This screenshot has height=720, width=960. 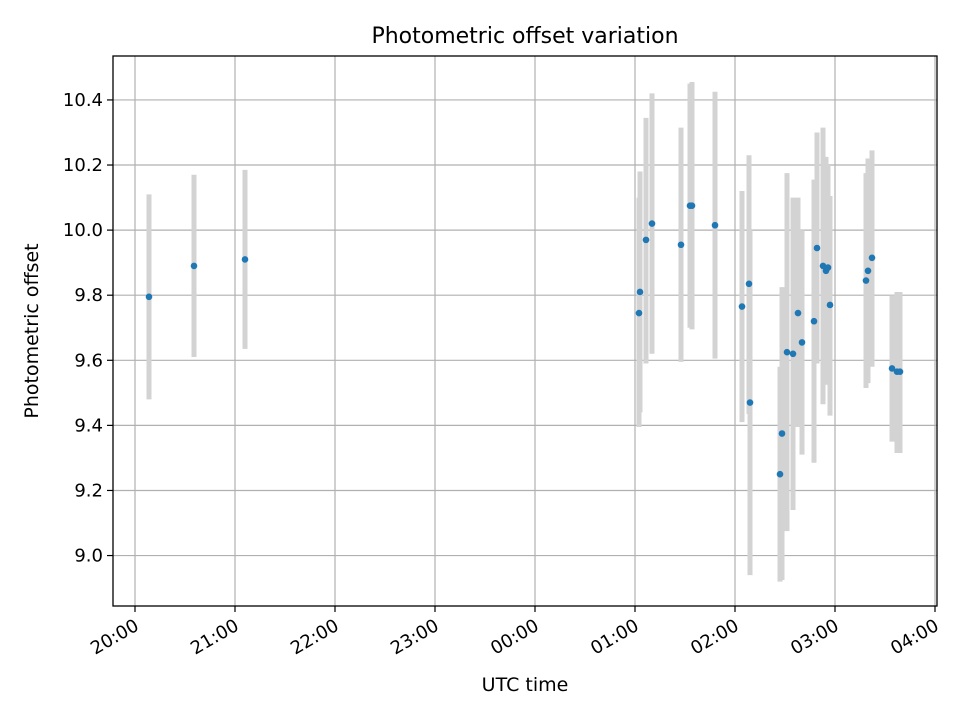 I want to click on y-axis-ticks: 9.0 9.2 9.4 9.6 9.8 10.0 10.2 10.4, so click(x=88, y=328).